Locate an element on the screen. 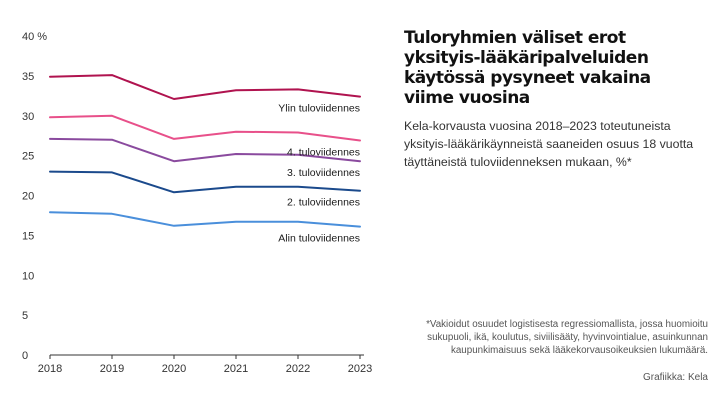  x-tick-label: 2019 is located at coordinates (112, 369).